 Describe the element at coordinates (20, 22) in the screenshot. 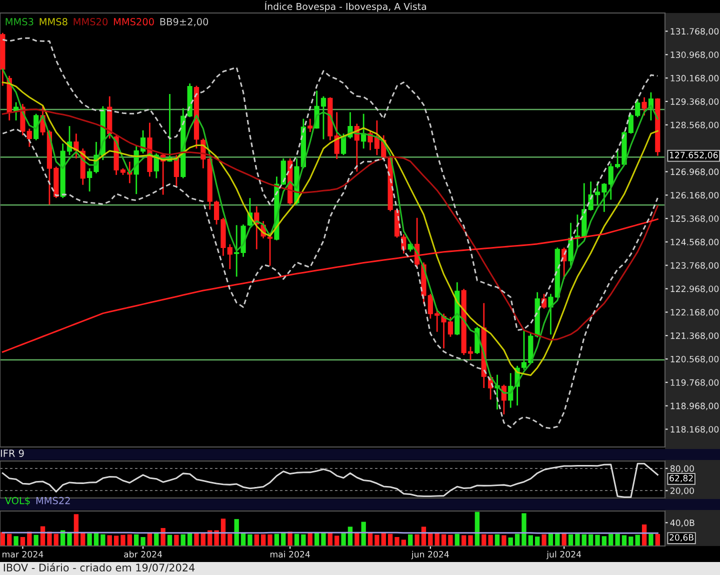

I see `text: MMS3` at that location.